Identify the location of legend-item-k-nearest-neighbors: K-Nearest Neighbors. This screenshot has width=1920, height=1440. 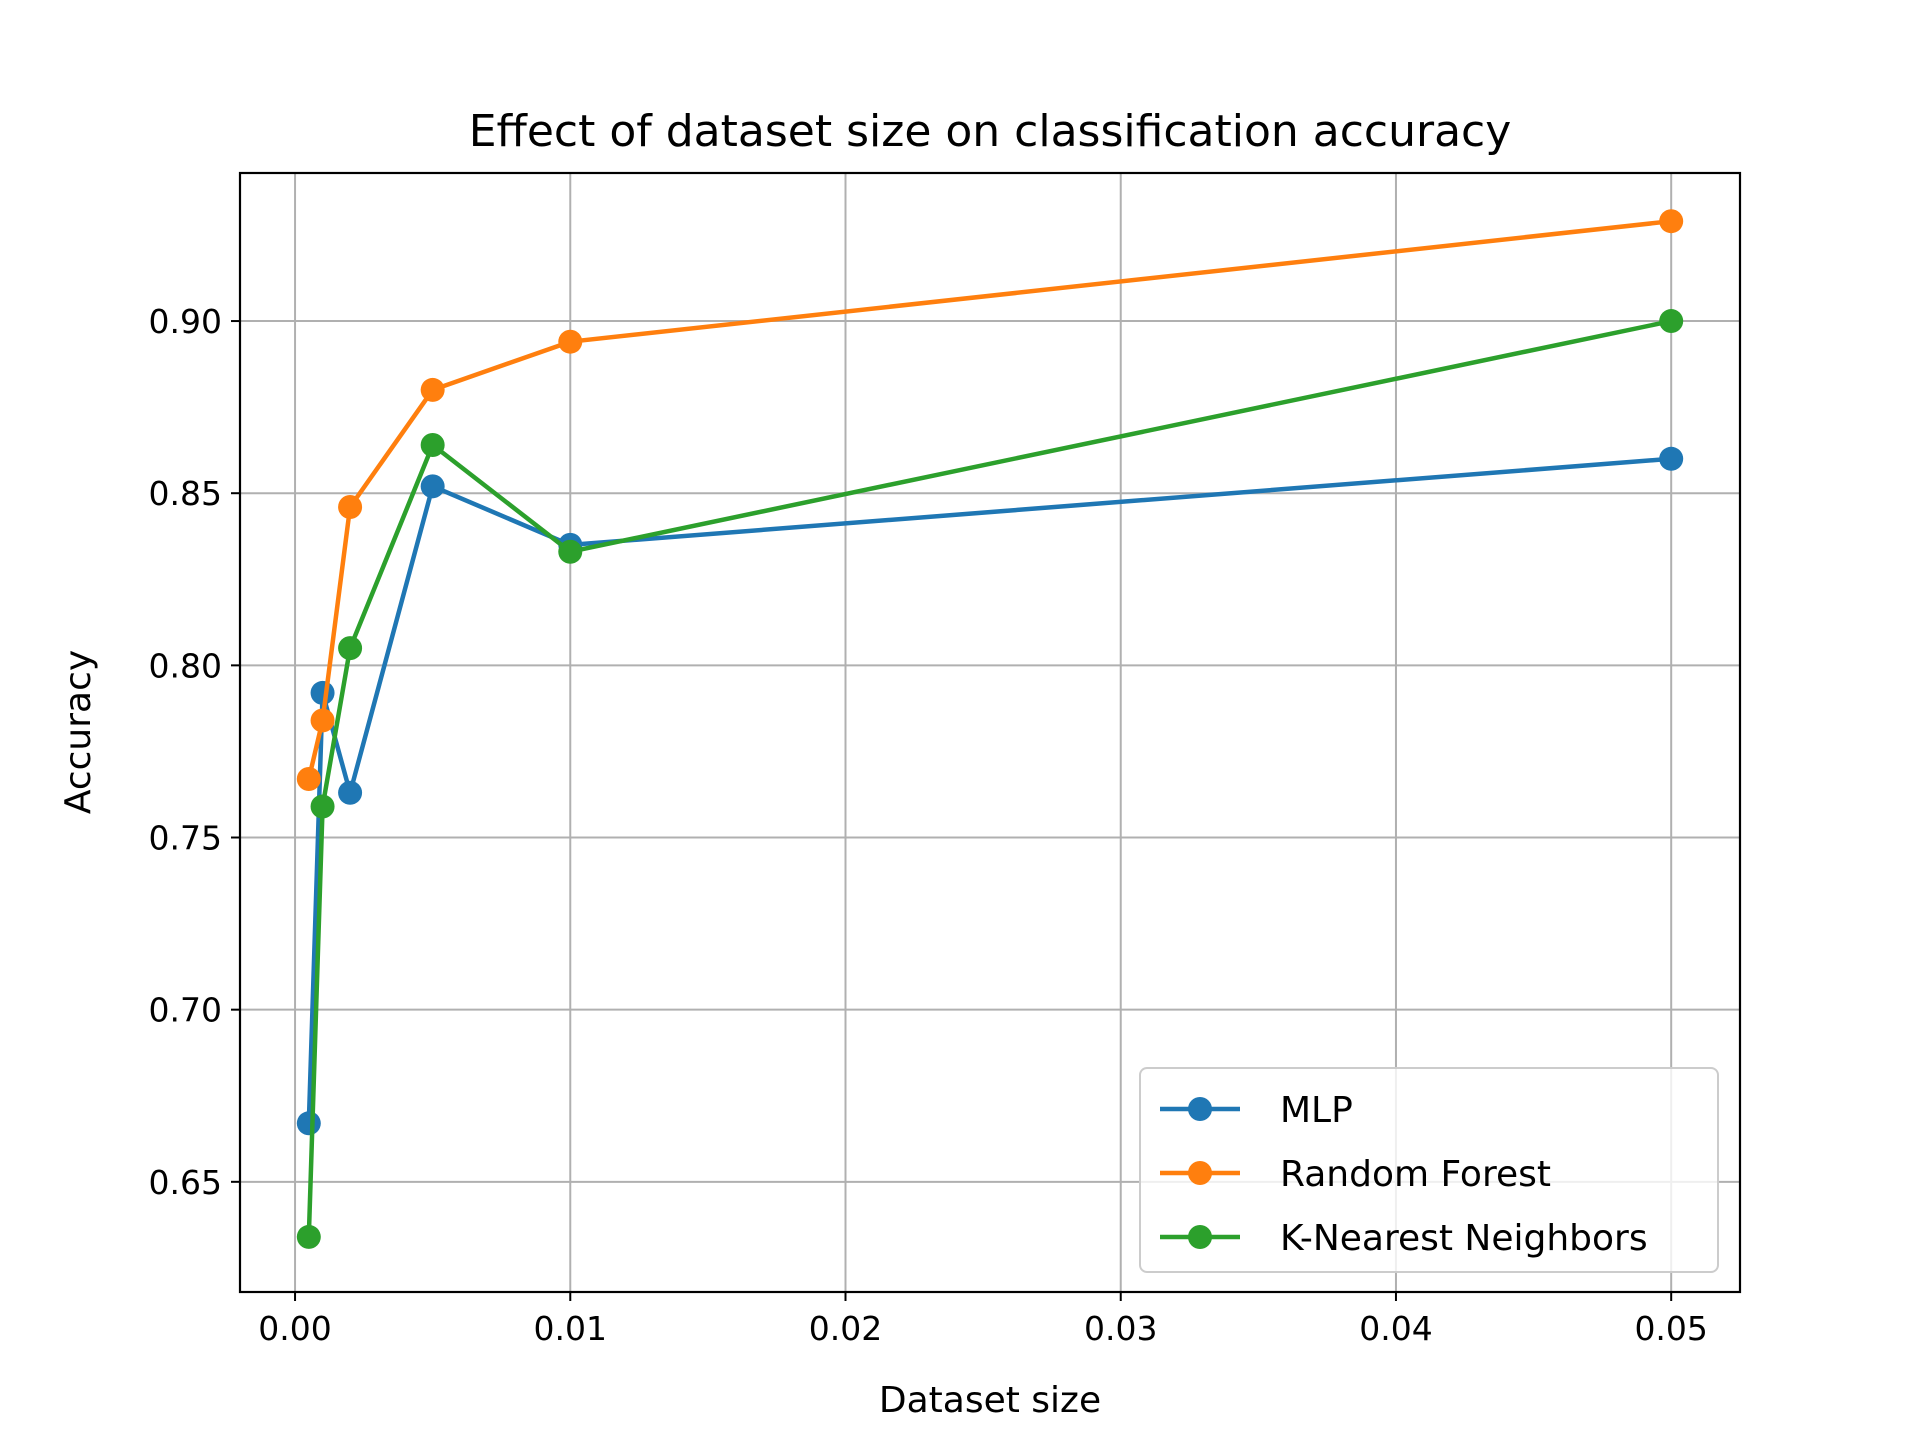
(1404, 1238).